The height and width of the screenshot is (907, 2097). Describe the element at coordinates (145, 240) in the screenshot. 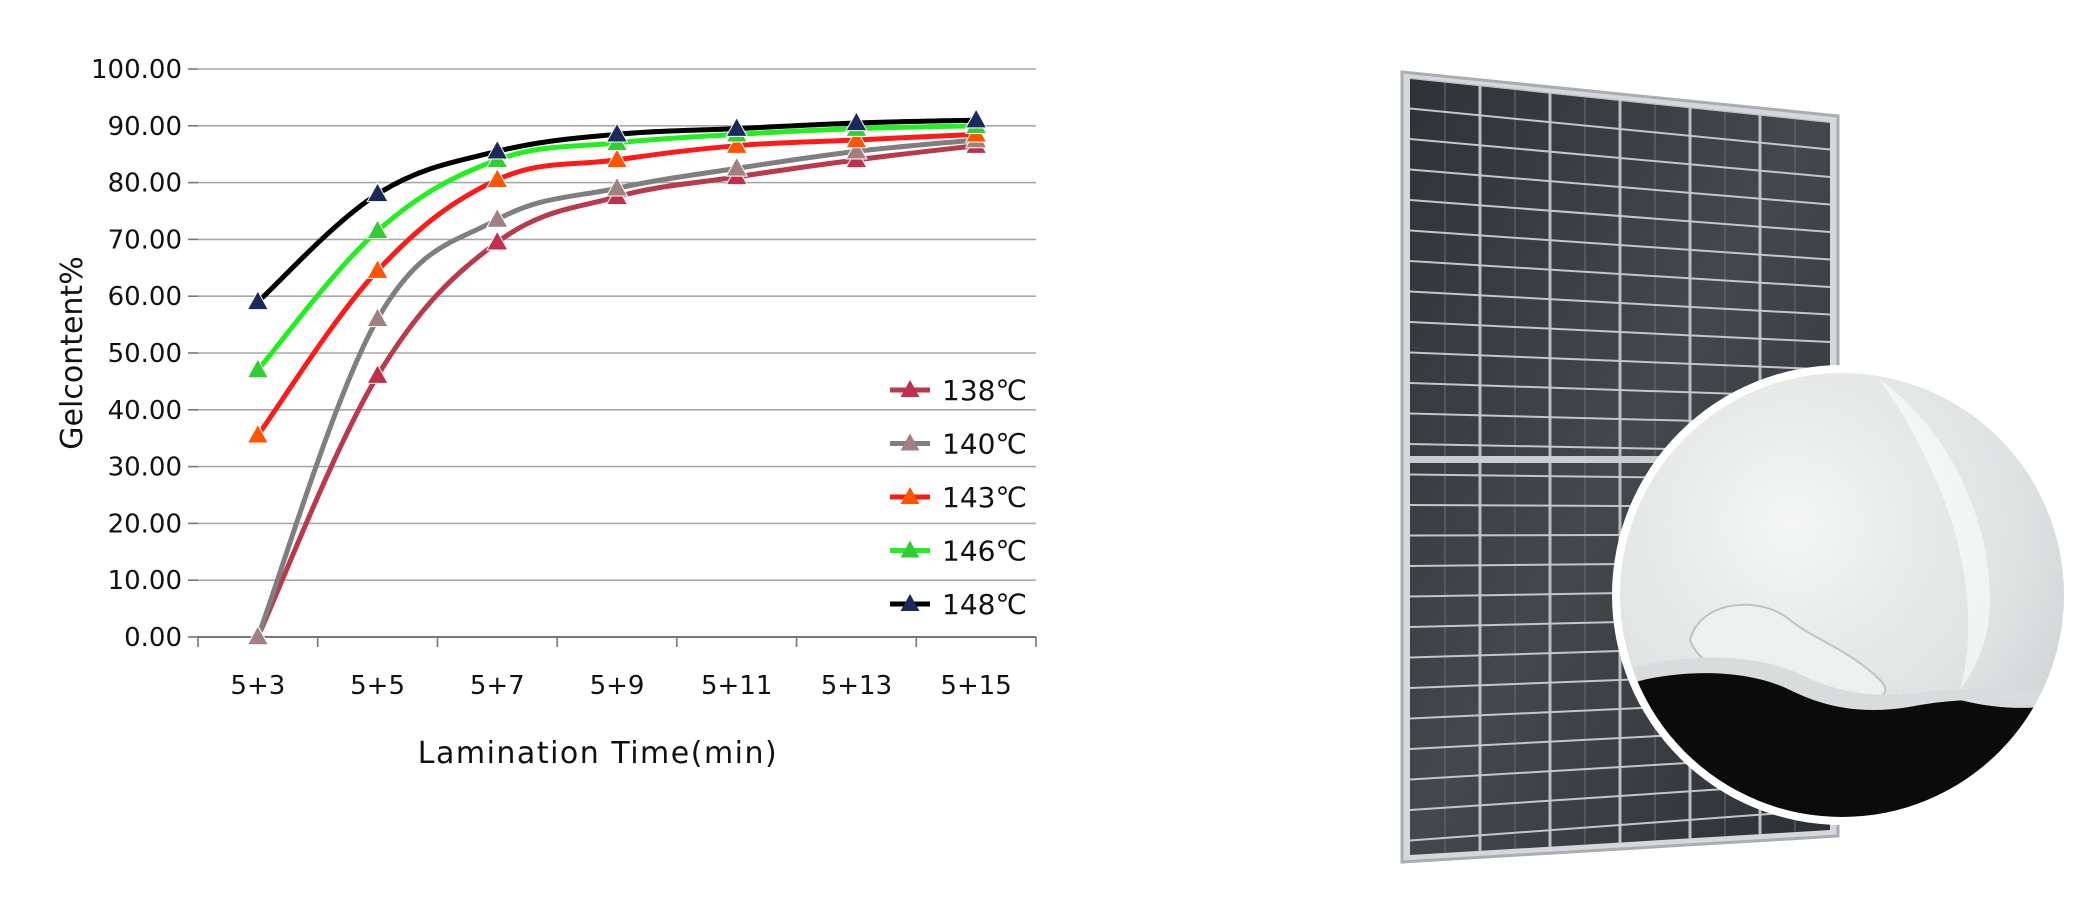

I see `y-tick-label: 70.00` at that location.